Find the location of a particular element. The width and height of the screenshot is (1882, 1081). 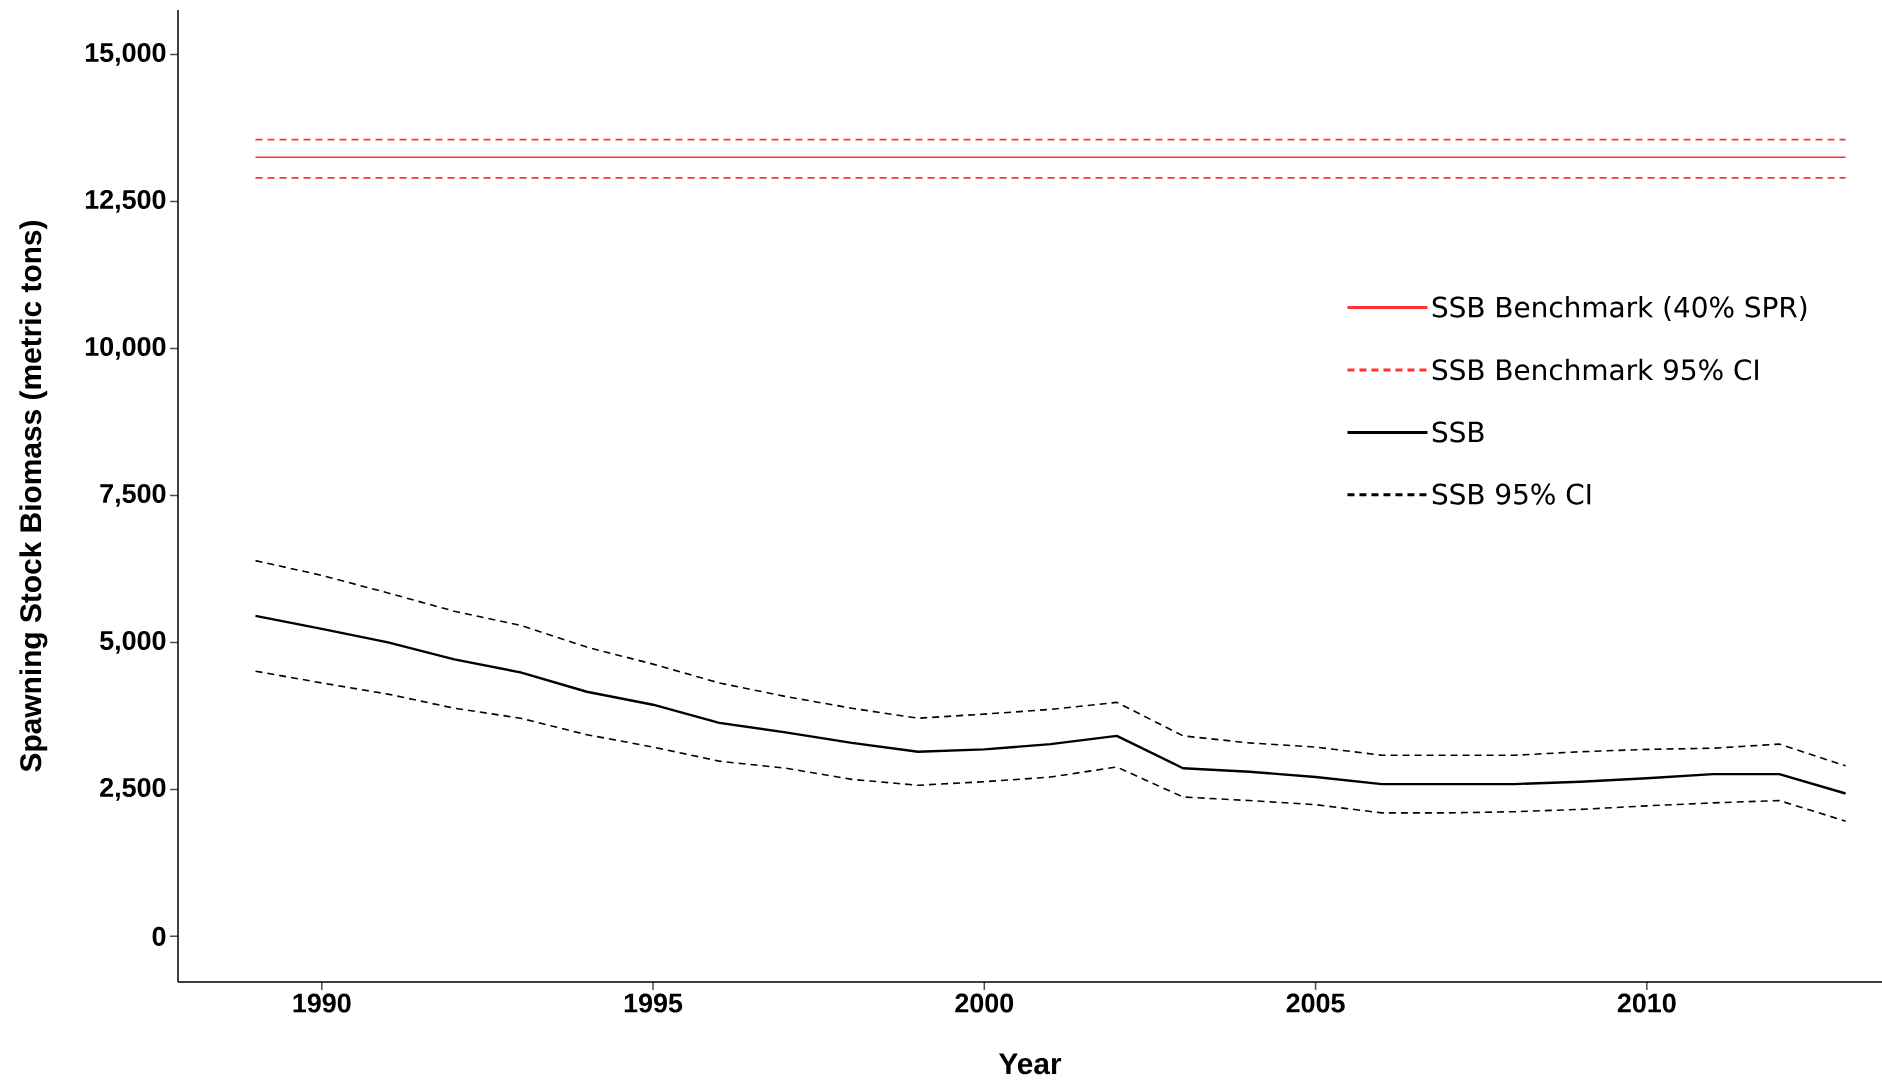

y-tick-label: 0 is located at coordinates (159, 936).